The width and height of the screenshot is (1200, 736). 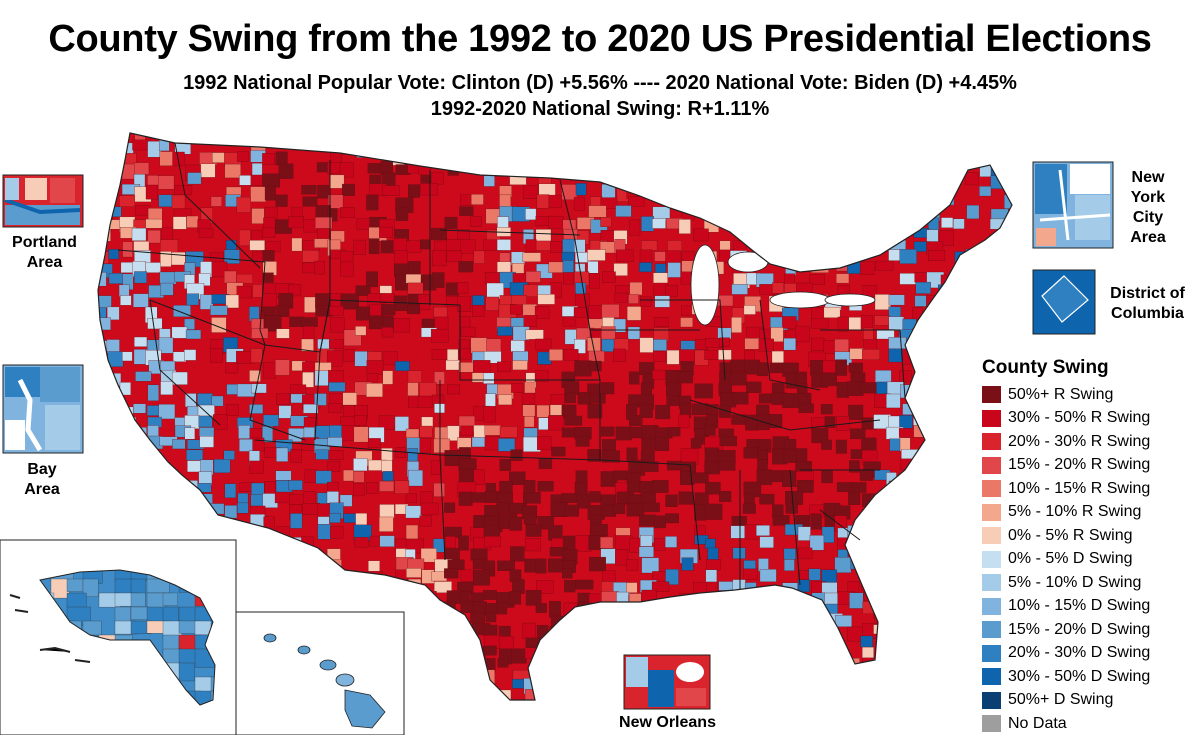 What do you see at coordinates (1079, 465) in the screenshot?
I see `legend-label: 15% - 20% R Swing` at bounding box center [1079, 465].